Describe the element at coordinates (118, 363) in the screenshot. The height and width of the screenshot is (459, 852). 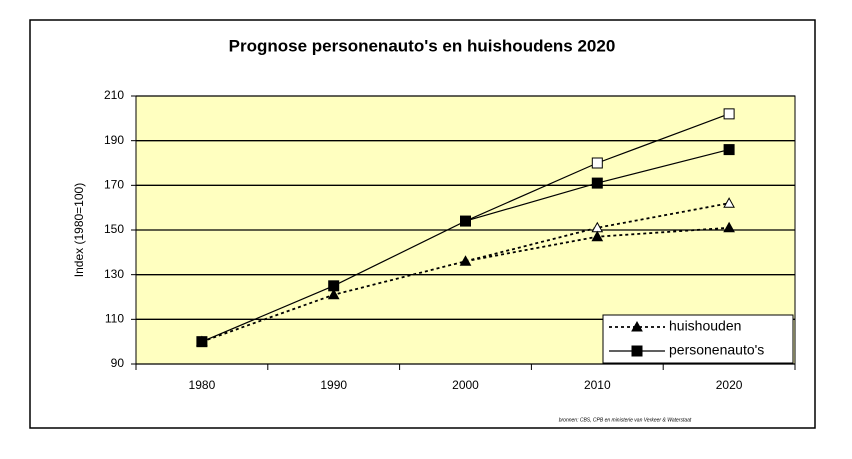
I see `y-tick-label: 90` at that location.